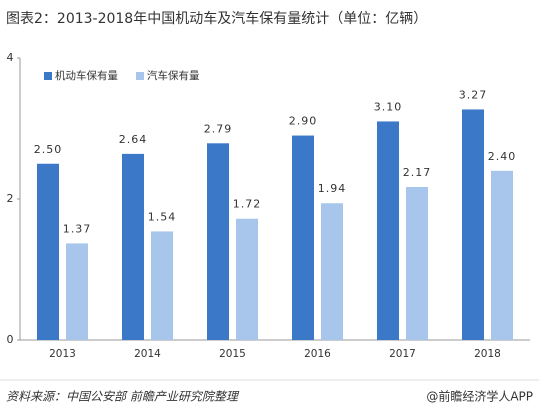 This screenshot has height=419, width=539. I want to click on y-tick-label: 0, so click(10, 339).